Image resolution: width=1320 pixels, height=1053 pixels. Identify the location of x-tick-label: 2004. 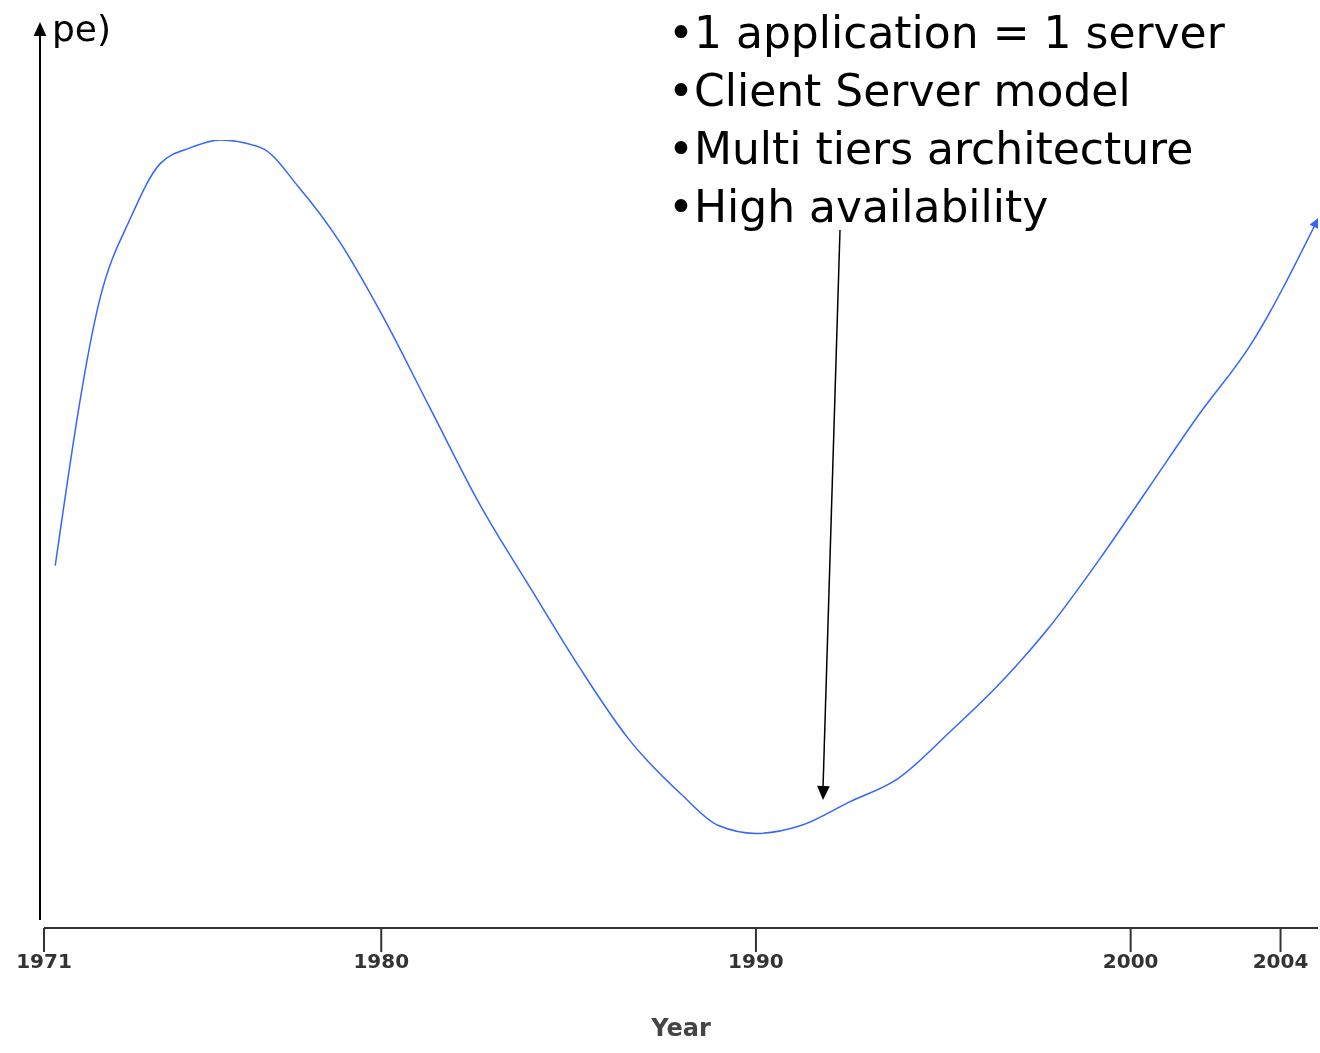
(1280, 961).